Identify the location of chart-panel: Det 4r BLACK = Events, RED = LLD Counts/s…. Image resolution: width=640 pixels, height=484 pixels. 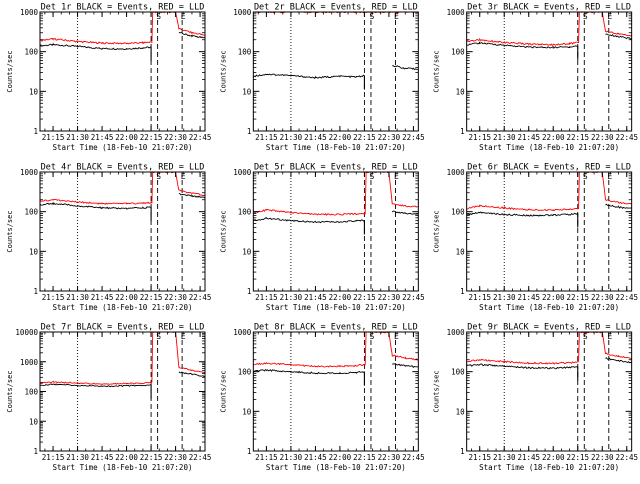
(108, 238).